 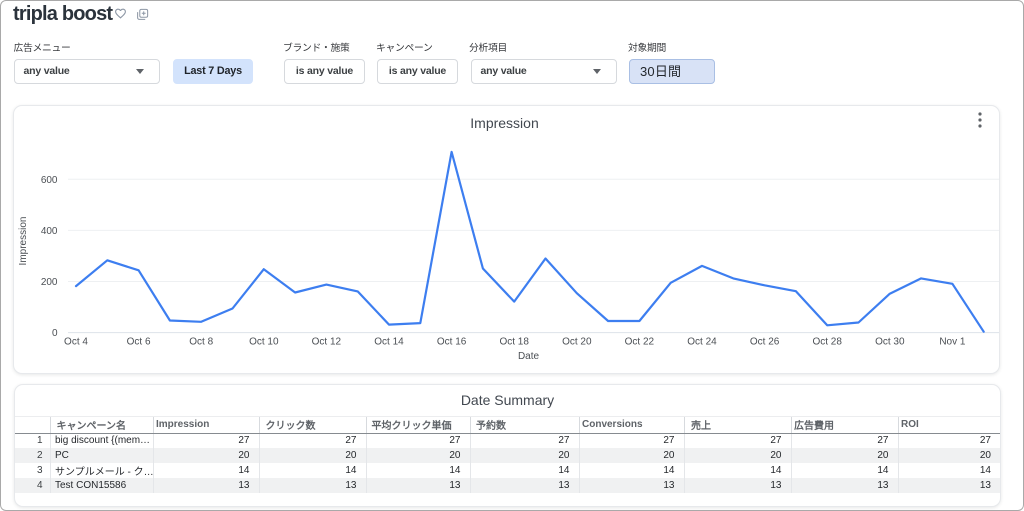 What do you see at coordinates (139, 342) in the screenshot?
I see `svg-text: Oct 6` at bounding box center [139, 342].